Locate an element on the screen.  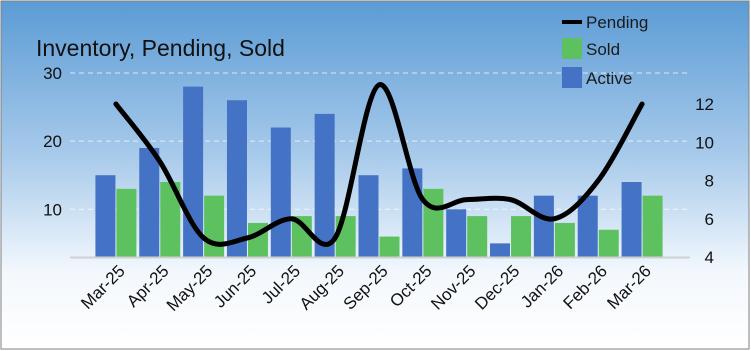
y-right-tick-label: 10 is located at coordinates (704, 142).